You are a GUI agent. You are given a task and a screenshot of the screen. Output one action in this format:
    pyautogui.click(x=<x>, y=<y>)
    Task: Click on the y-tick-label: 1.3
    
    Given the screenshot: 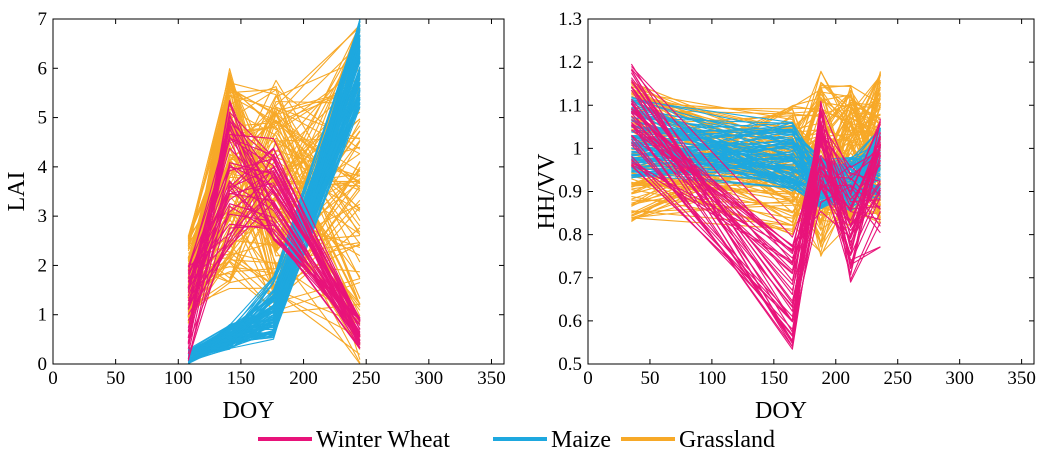 What is the action you would take?
    pyautogui.click(x=570, y=19)
    